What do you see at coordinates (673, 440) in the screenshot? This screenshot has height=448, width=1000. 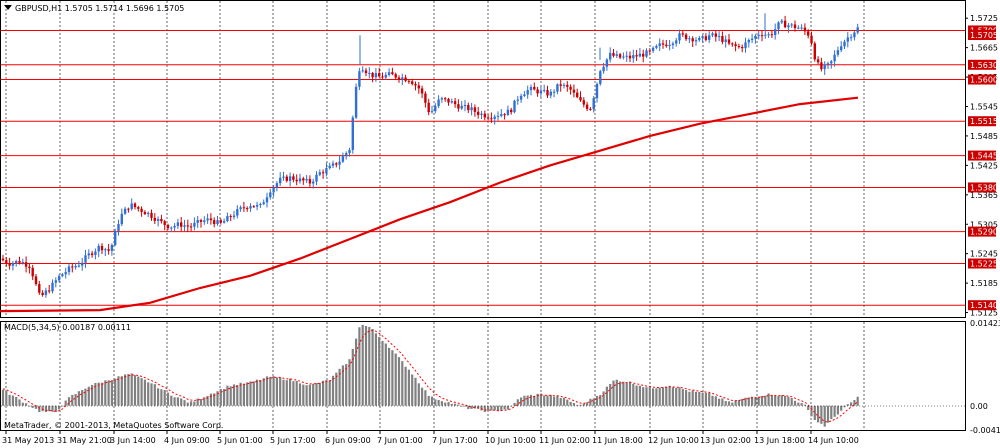 I see `time-tick-label: 12 Jun 10:00` at bounding box center [673, 440].